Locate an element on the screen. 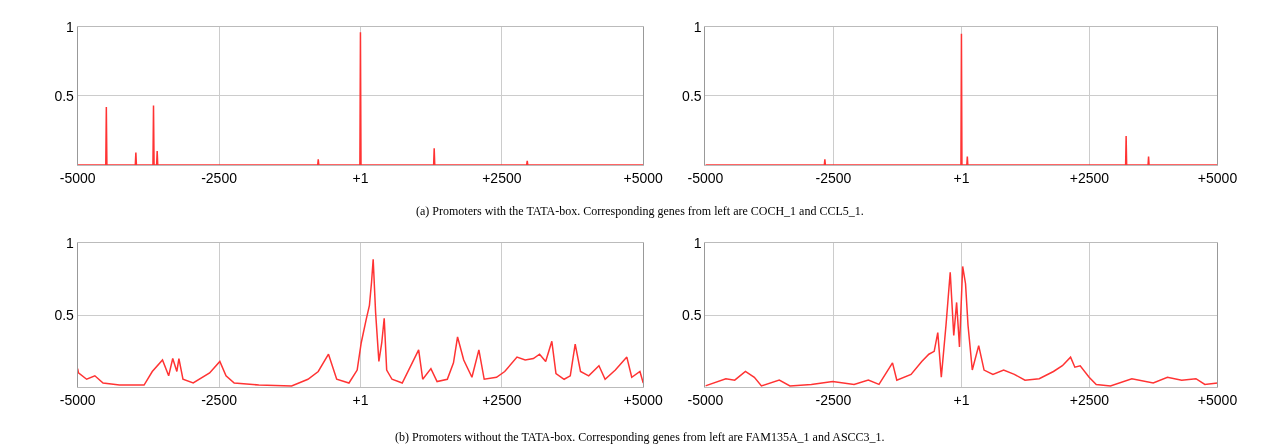  text: (b) Promoters without the TATA-box. Corresponding genes from left are FAM135A_1 and ASCC3_1. is located at coordinates (640, 437).